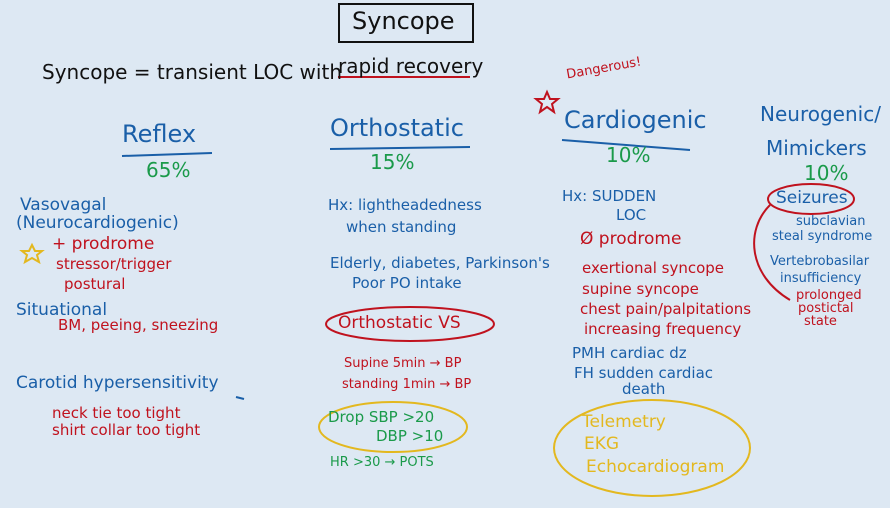 The width and height of the screenshot is (890, 508). Describe the element at coordinates (631, 239) in the screenshot. I see `no-prodrome: Ø prodrome` at that location.